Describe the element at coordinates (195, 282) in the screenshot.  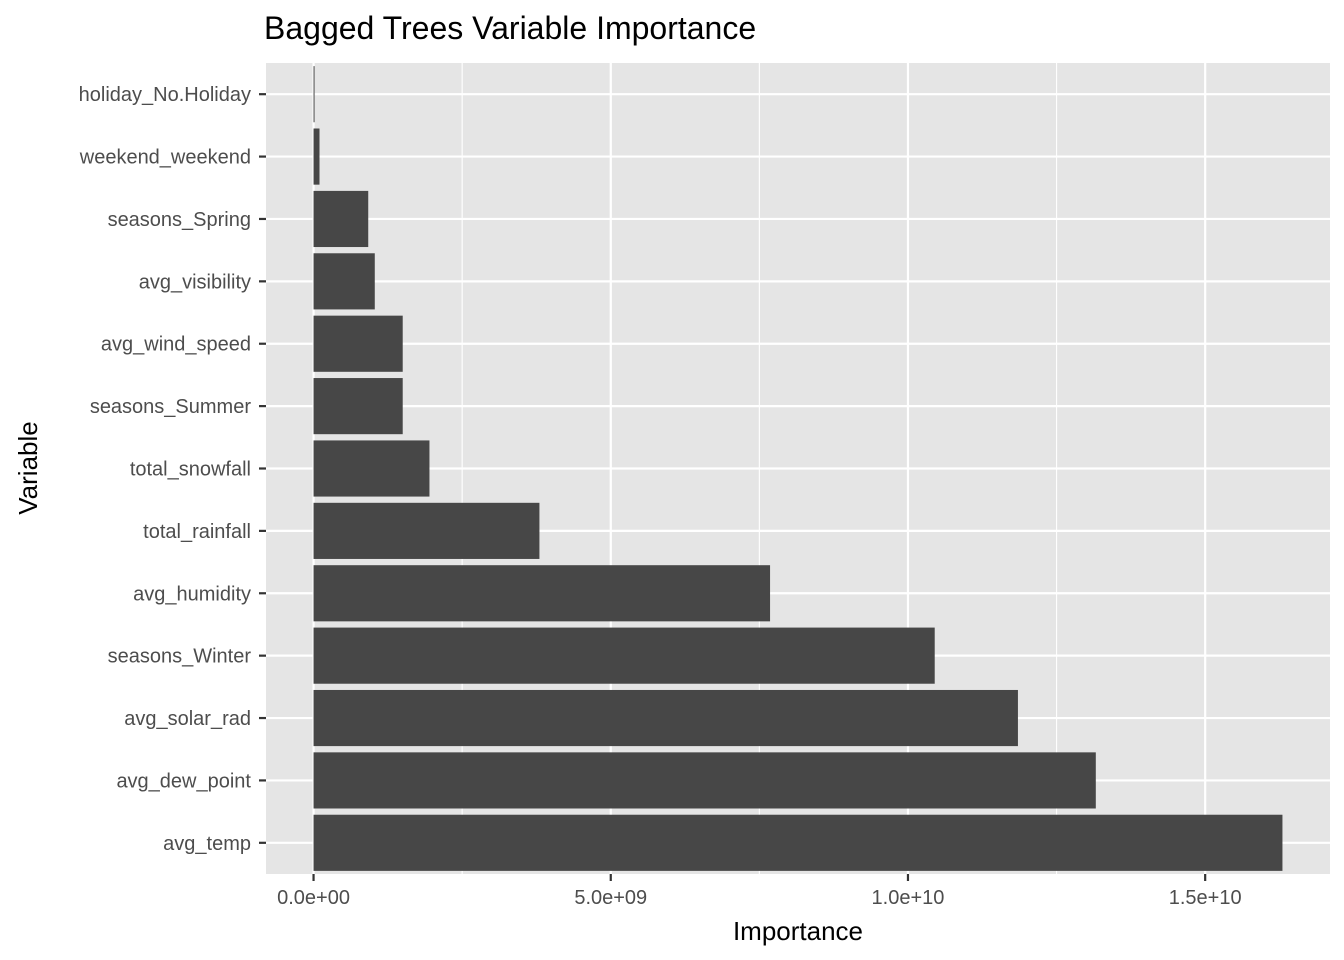
I see `y-tick-label: avg_visibility` at that location.